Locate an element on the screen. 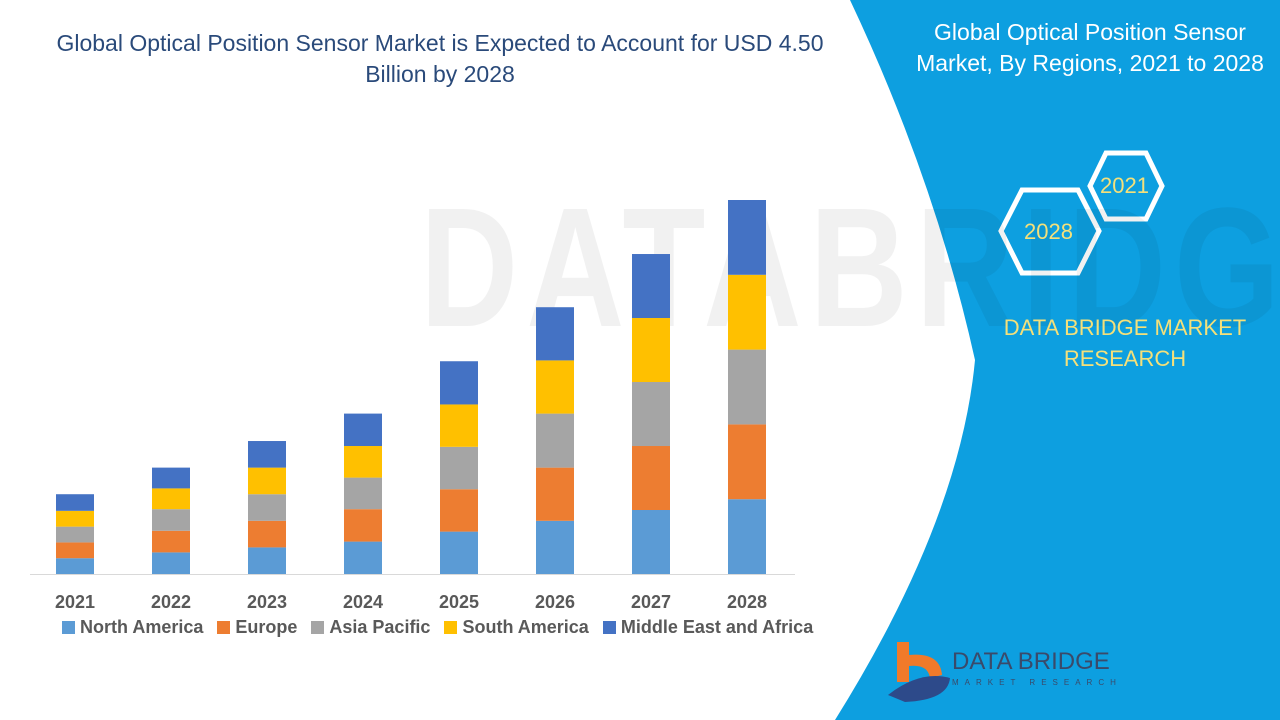 The height and width of the screenshot is (720, 1280). hex-2021 is located at coordinates (1126, 186).